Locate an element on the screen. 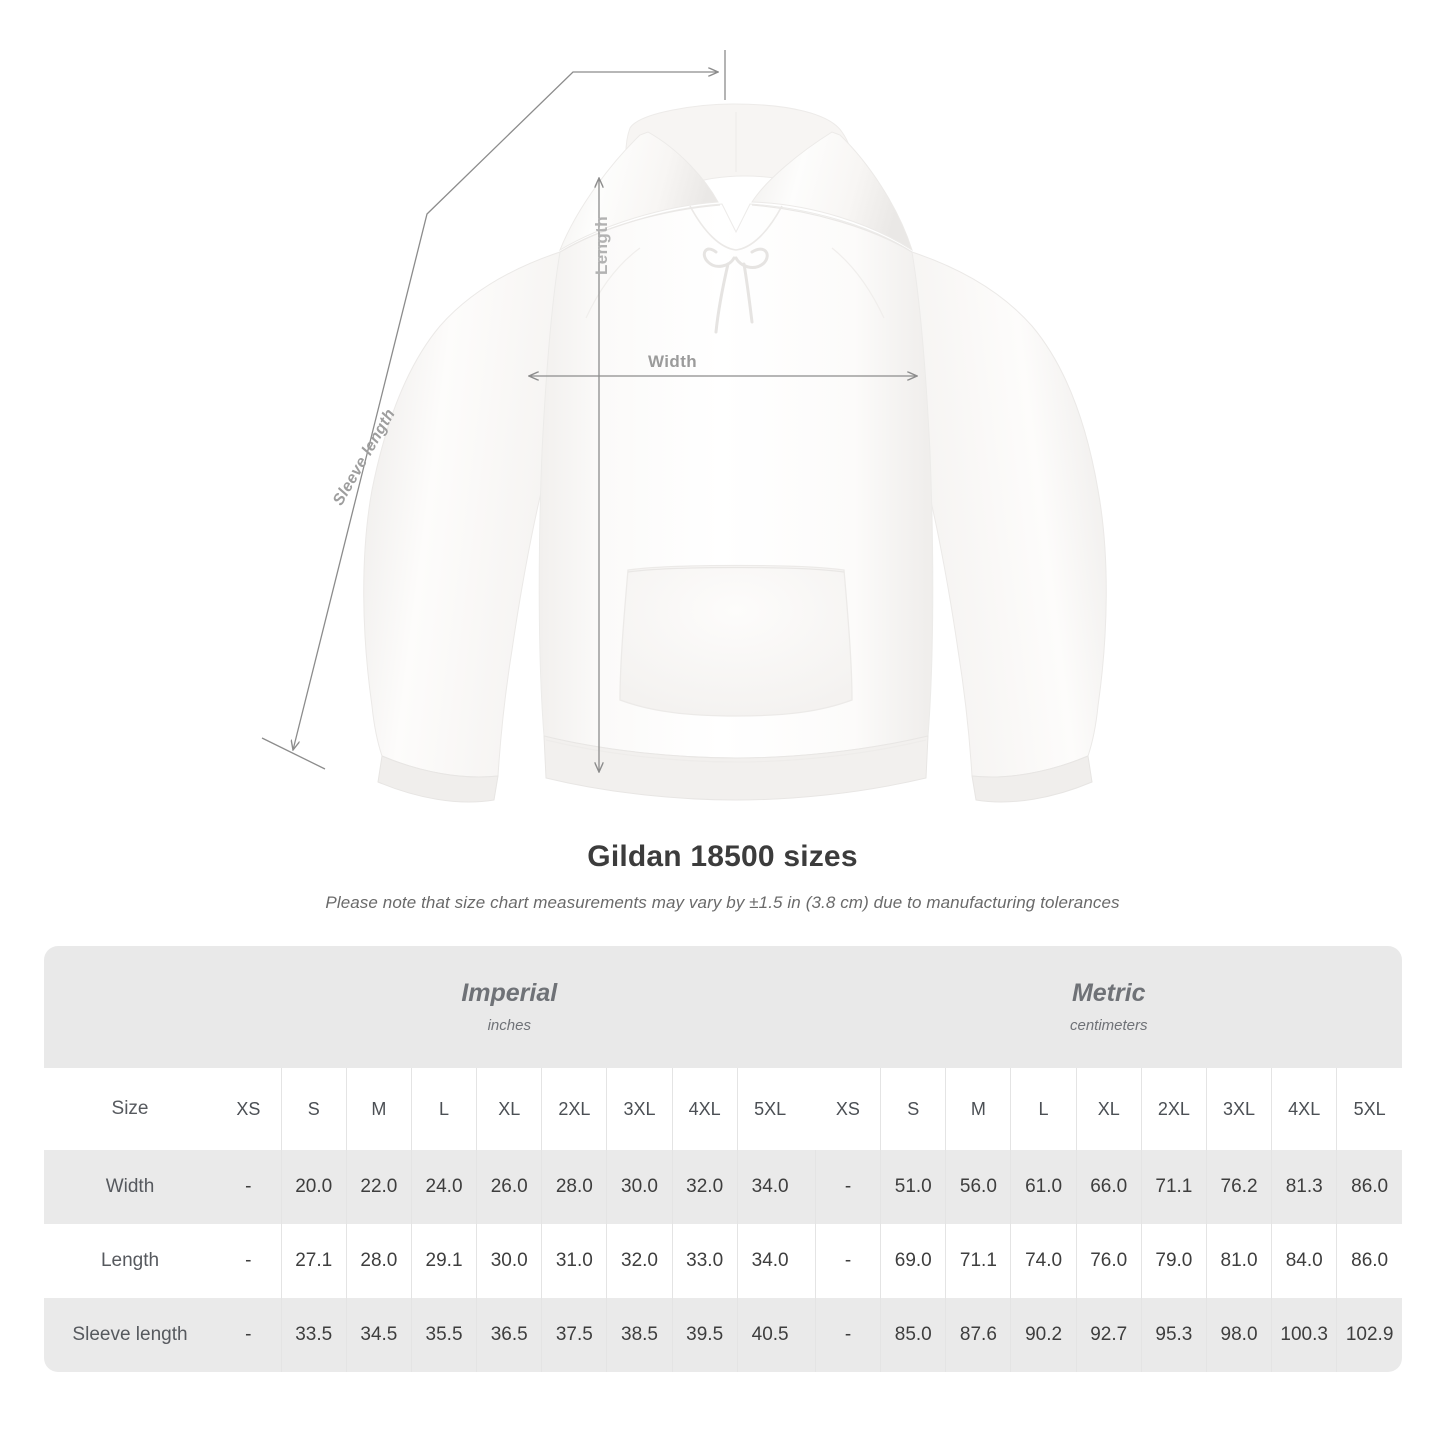  unit-banner-gap is located at coordinates (809, 1007).